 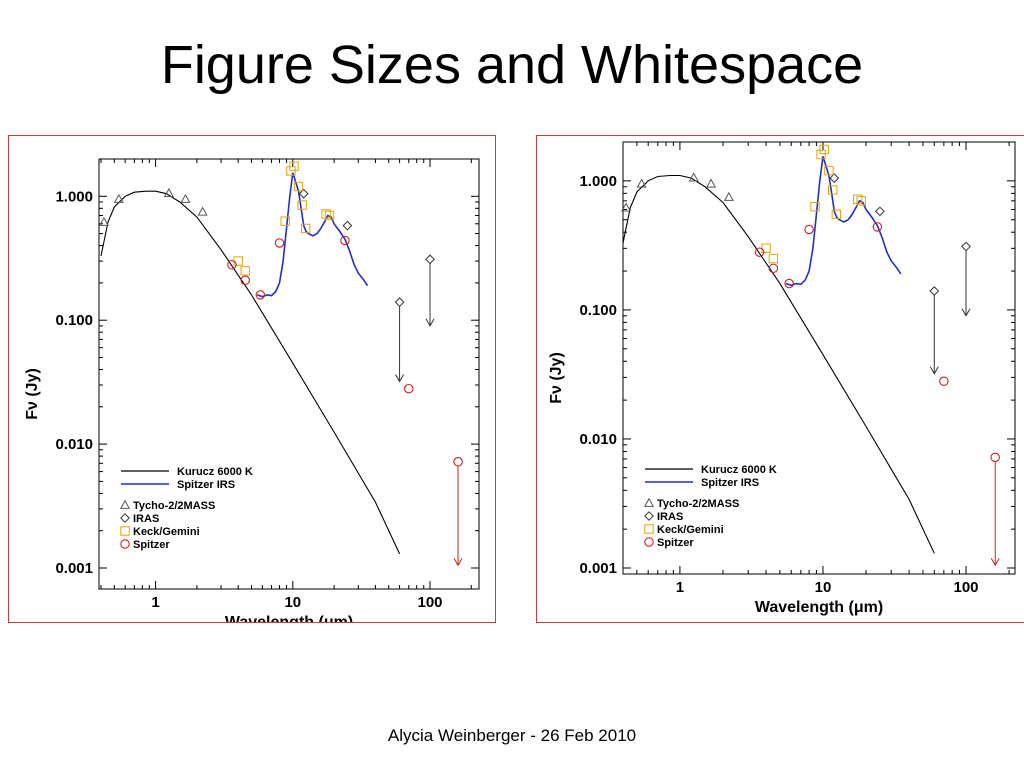 I want to click on slide-title: Figure Sizes and Whitespace, so click(x=512, y=65).